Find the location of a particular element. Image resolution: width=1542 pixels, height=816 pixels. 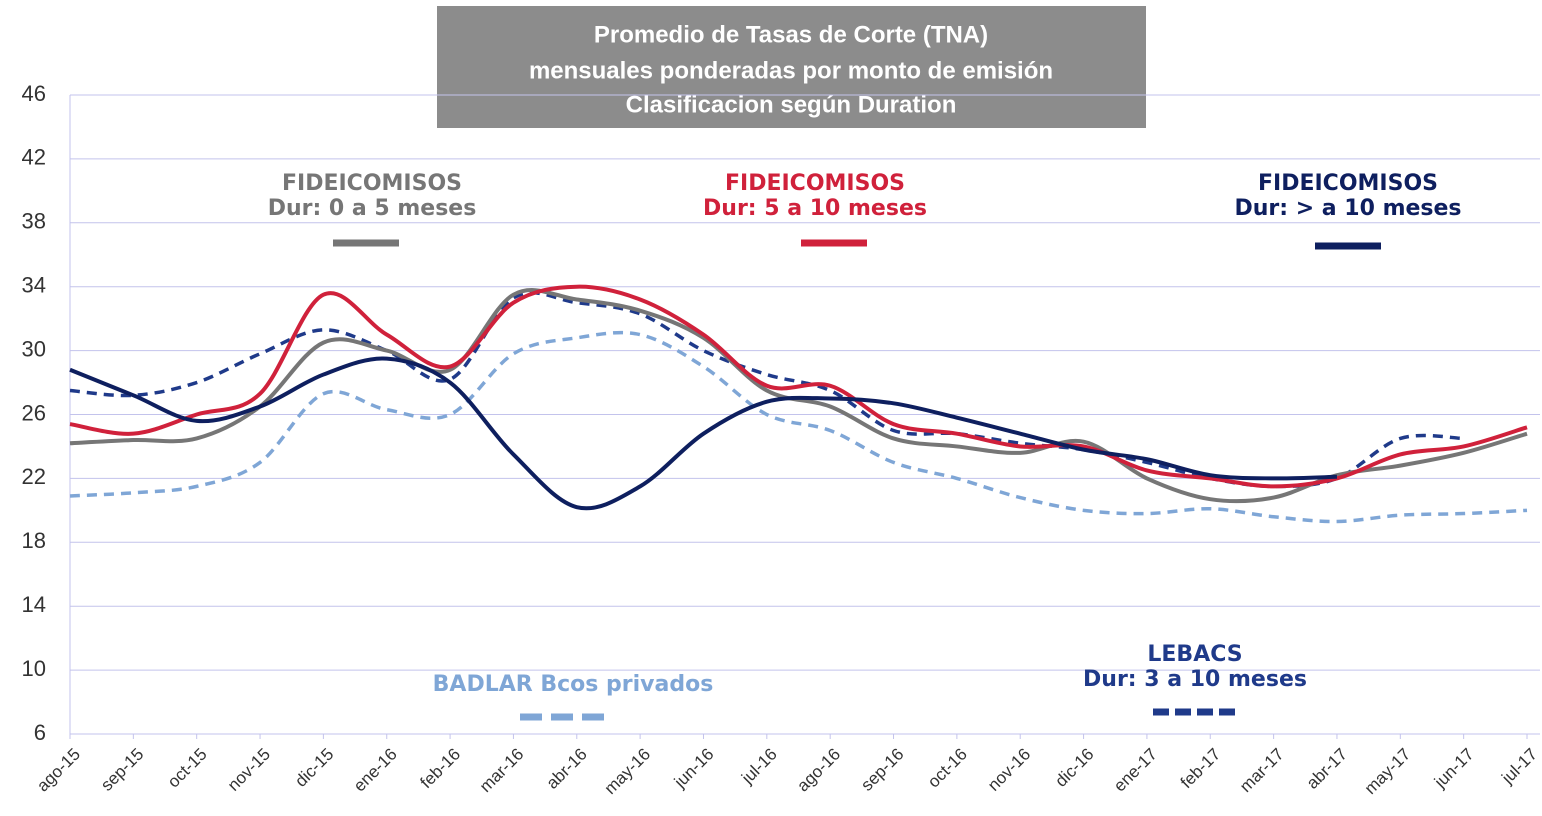

y-tick-label: 14 is located at coordinates (34, 604).